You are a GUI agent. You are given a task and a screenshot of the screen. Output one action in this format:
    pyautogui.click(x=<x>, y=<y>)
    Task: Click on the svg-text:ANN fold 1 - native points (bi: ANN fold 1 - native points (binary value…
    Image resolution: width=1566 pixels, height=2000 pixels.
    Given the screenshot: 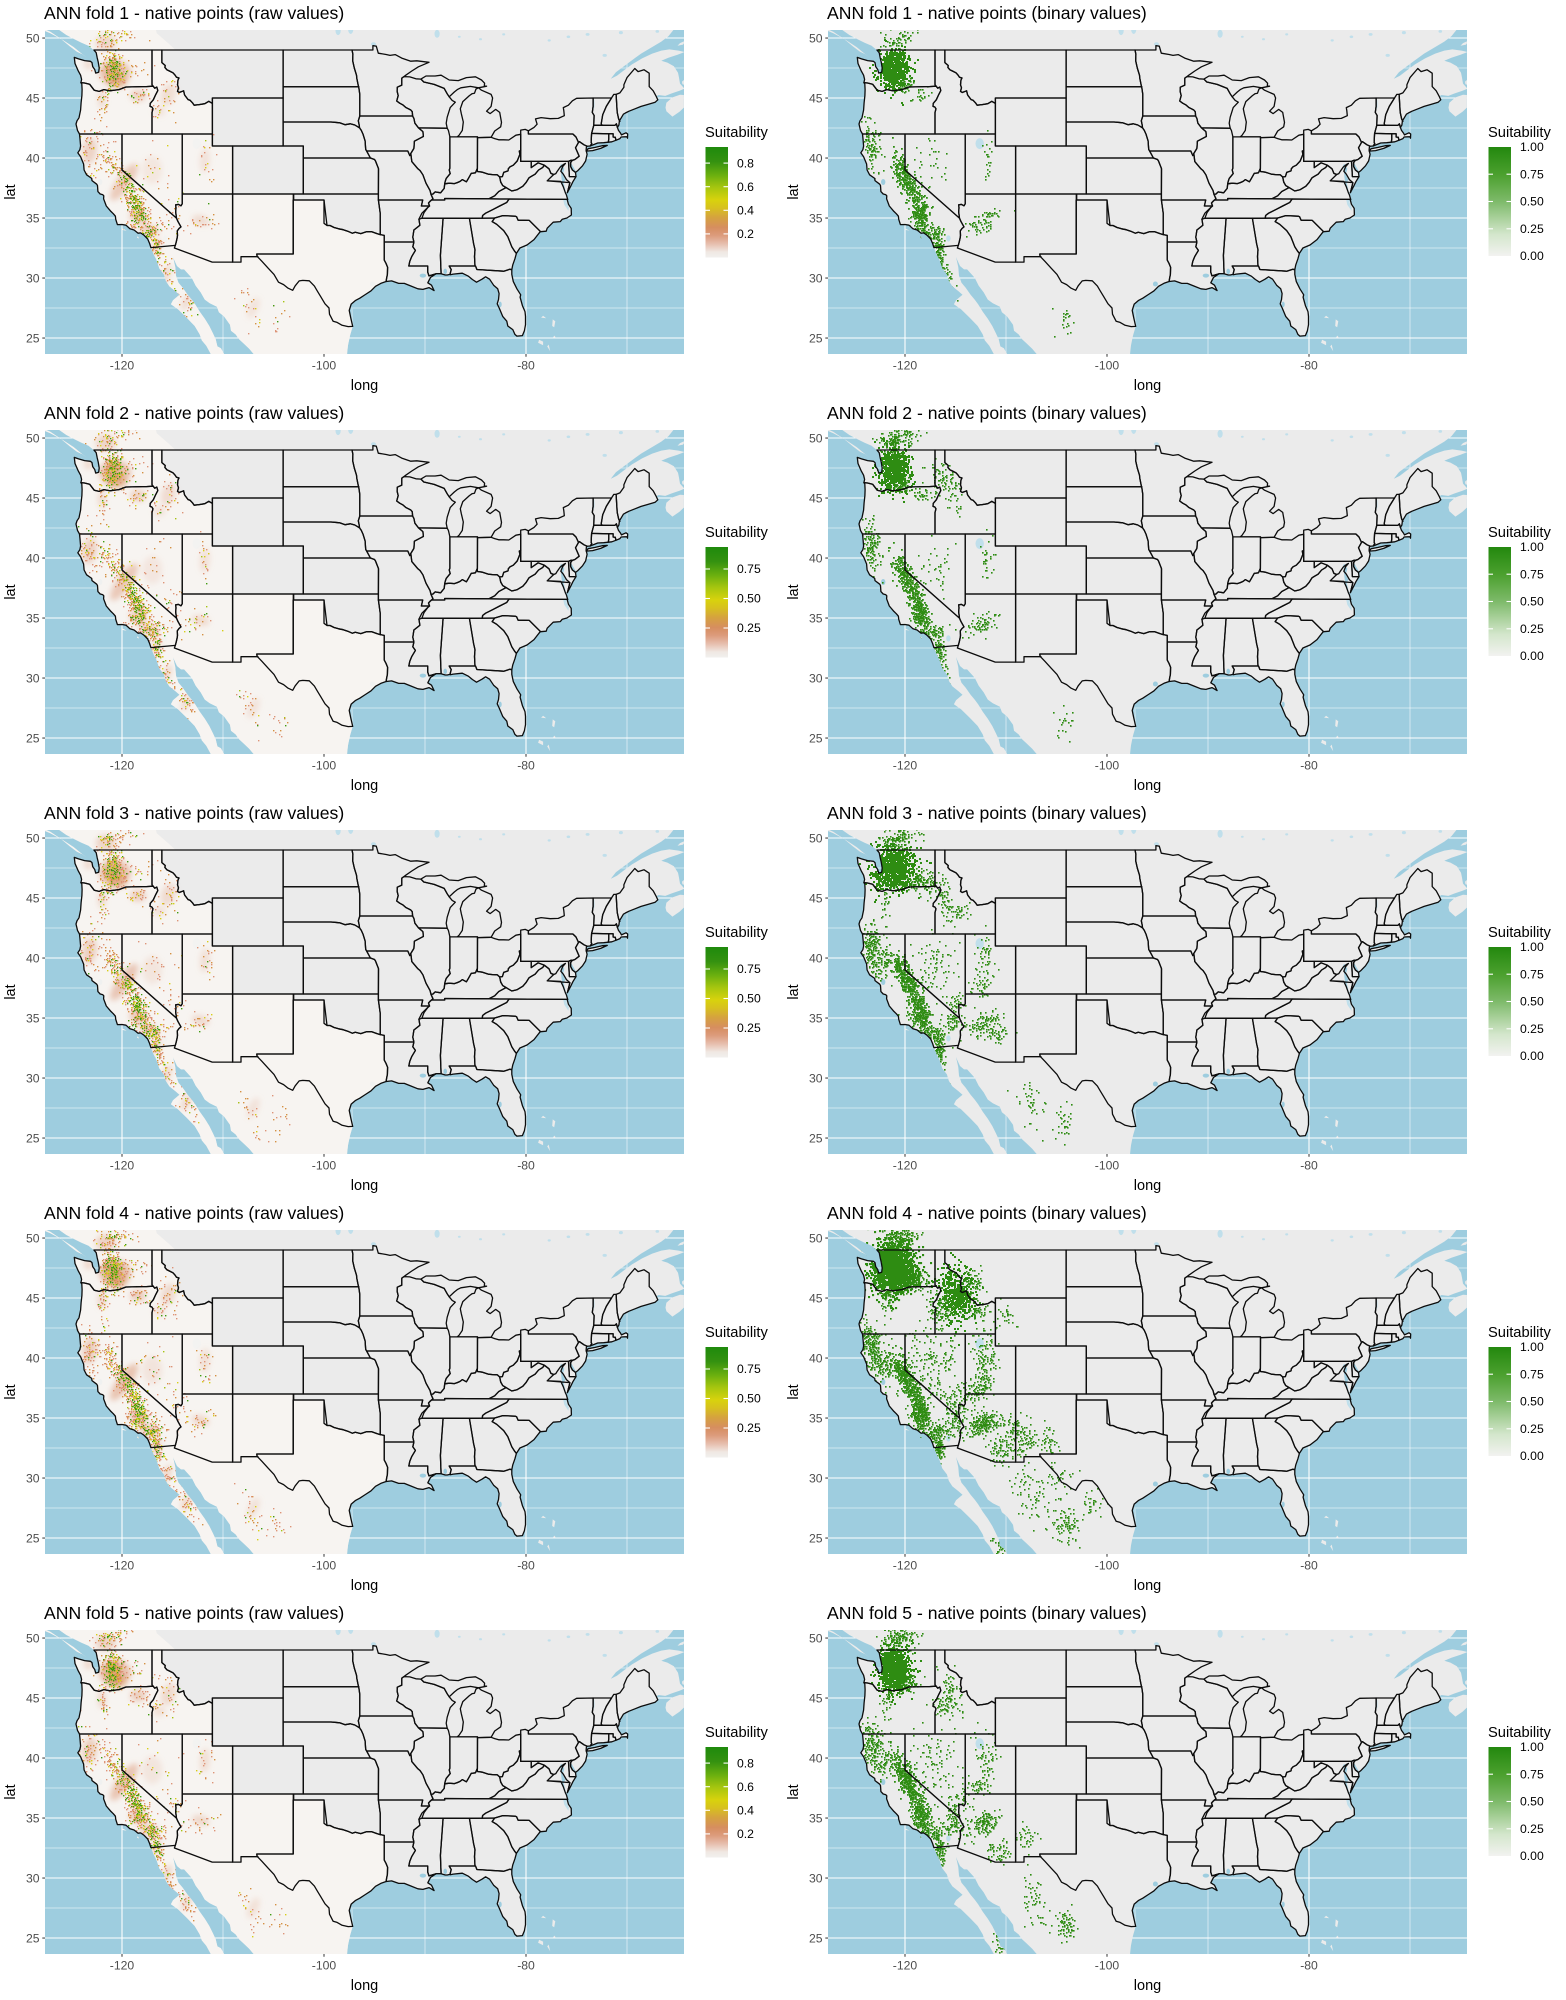 What is the action you would take?
    pyautogui.click(x=987, y=13)
    